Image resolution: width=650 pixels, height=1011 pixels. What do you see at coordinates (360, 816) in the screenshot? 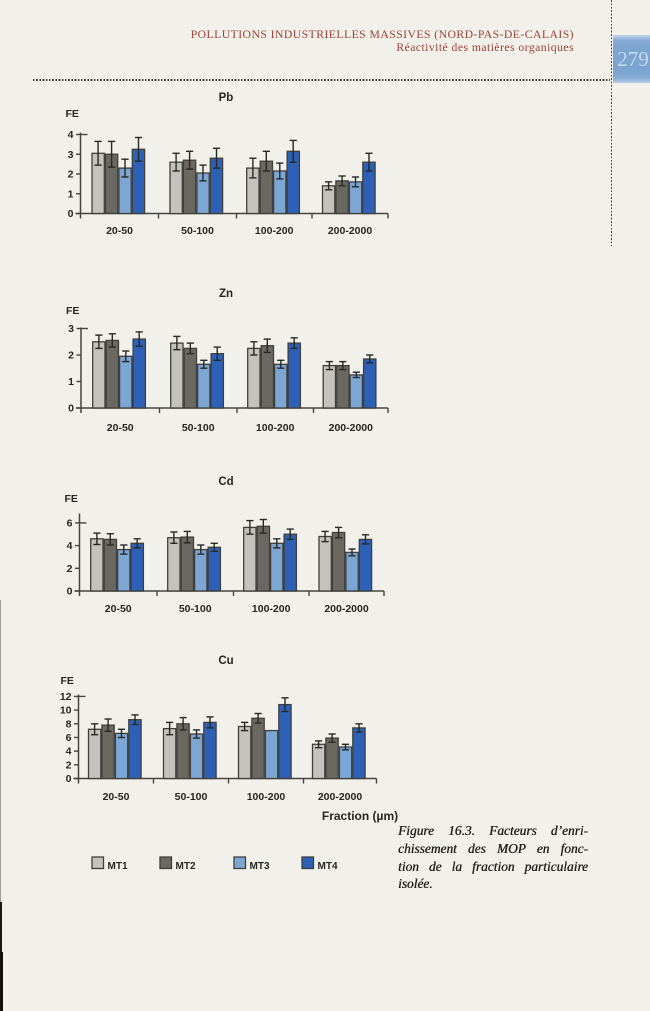
I see `svg-text: Fraction (µm)` at bounding box center [360, 816].